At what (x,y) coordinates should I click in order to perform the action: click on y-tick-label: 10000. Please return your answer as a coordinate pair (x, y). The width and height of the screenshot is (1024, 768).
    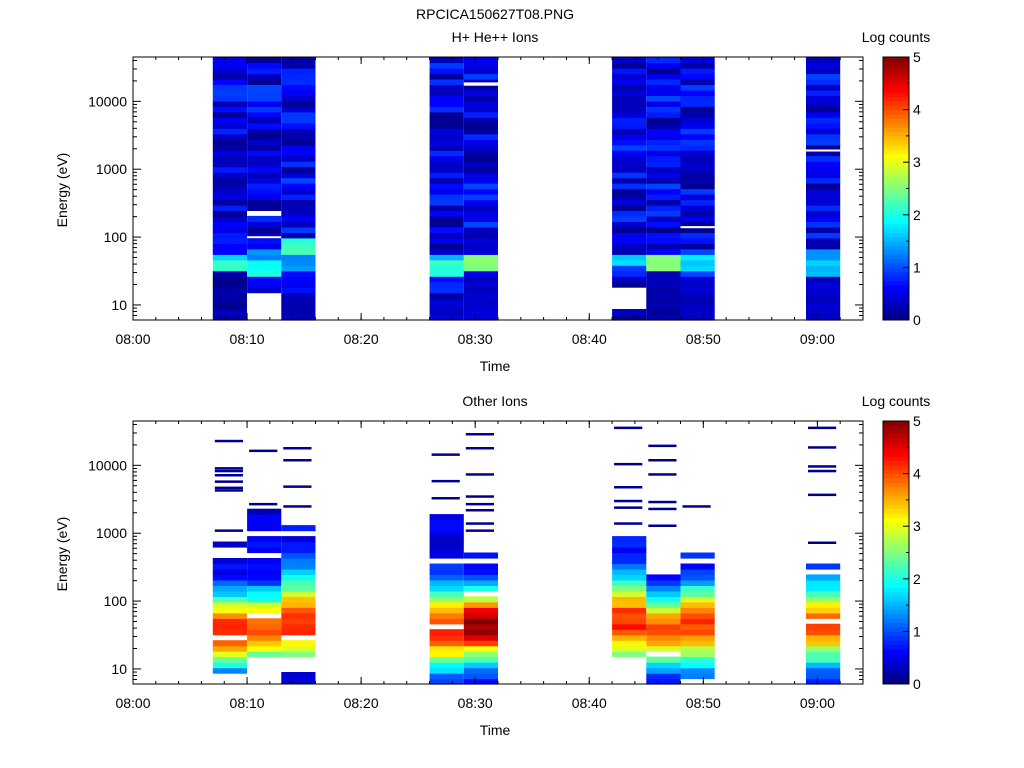
    Looking at the image, I should click on (107, 101).